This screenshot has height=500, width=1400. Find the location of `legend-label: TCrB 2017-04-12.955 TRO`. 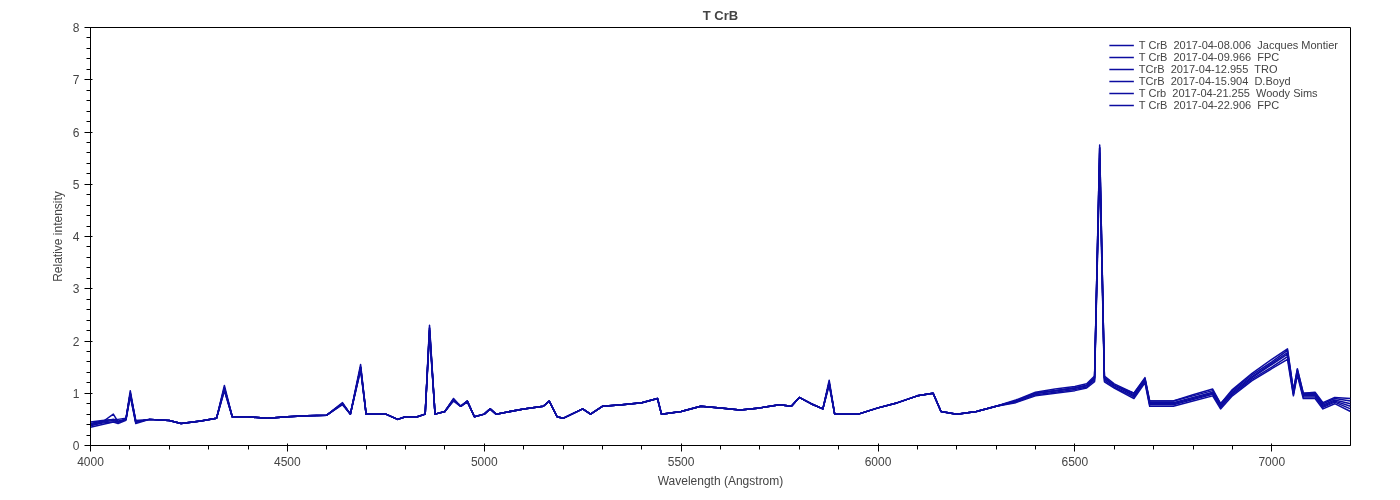

legend-label: TCrB 2017-04-12.955 TRO is located at coordinates (1208, 69).